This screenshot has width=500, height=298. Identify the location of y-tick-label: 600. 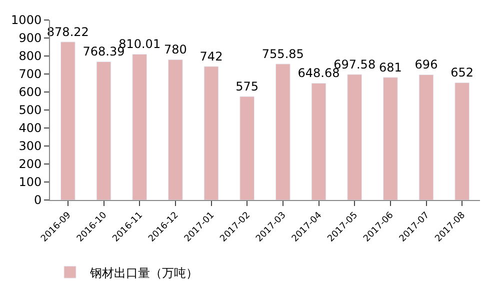
(30, 92).